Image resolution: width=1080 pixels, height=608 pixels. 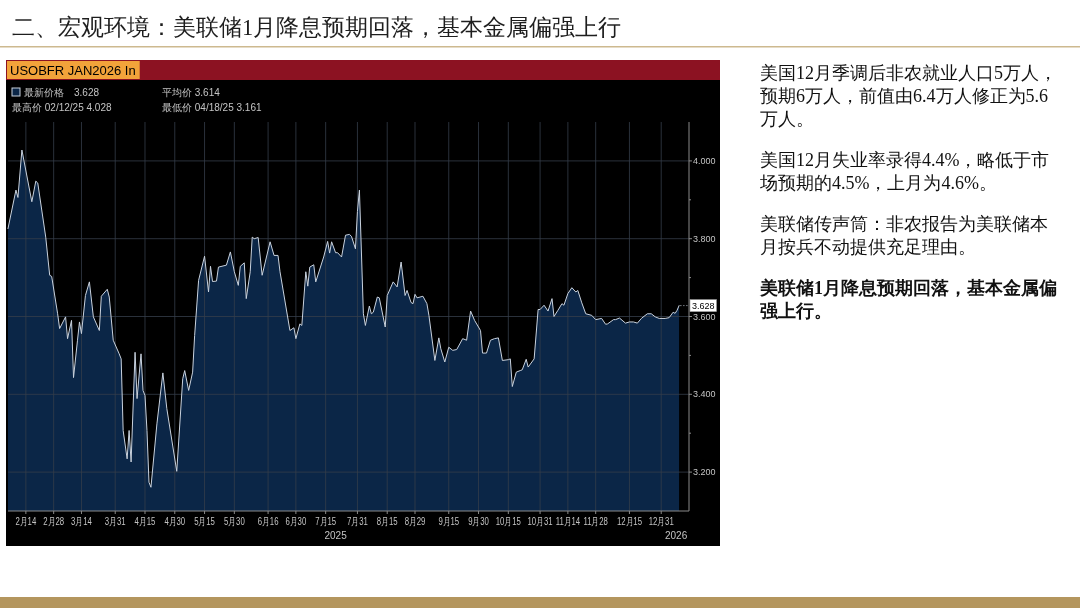 I want to click on x-tick-label: 6月30, so click(x=299, y=521).